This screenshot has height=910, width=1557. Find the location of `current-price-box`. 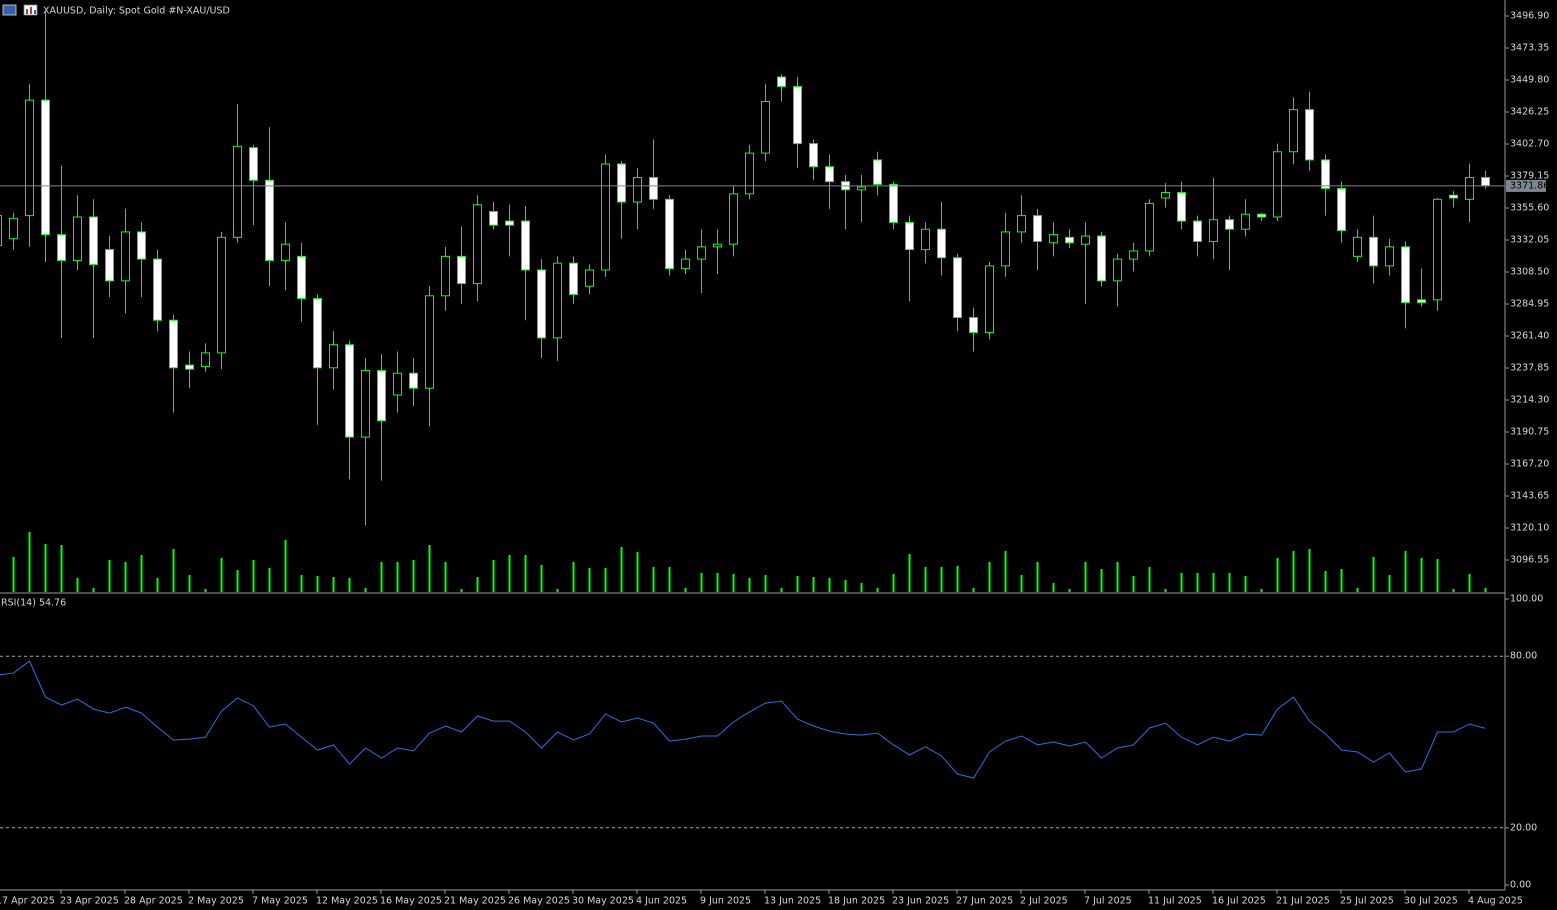

current-price-box is located at coordinates (1526, 185).